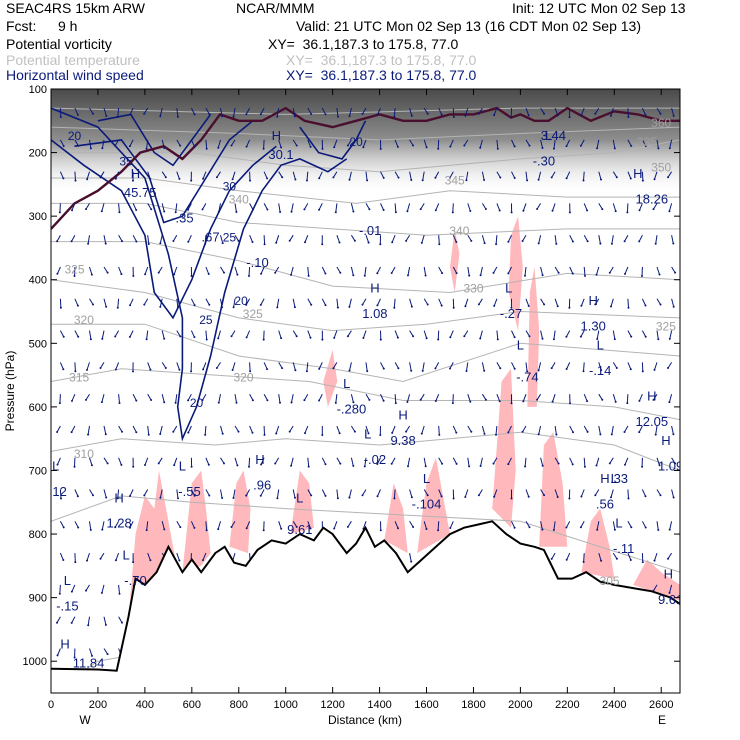 This screenshot has height=740, width=740. What do you see at coordinates (262, 485) in the screenshot?
I see `extremum-label: .96` at bounding box center [262, 485].